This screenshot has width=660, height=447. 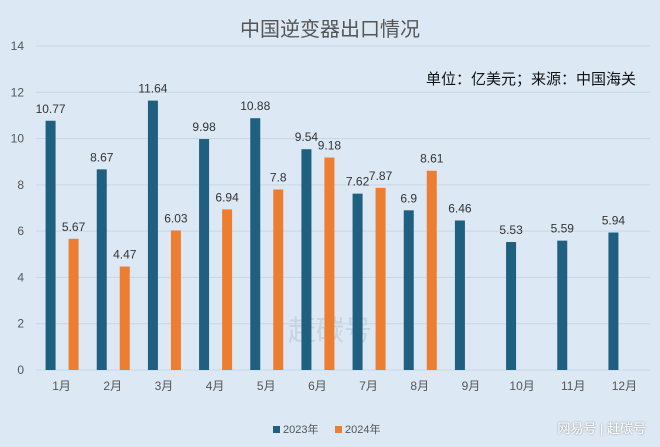 What do you see at coordinates (624, 386) in the screenshot?
I see `x-tick-label: 12月` at bounding box center [624, 386].